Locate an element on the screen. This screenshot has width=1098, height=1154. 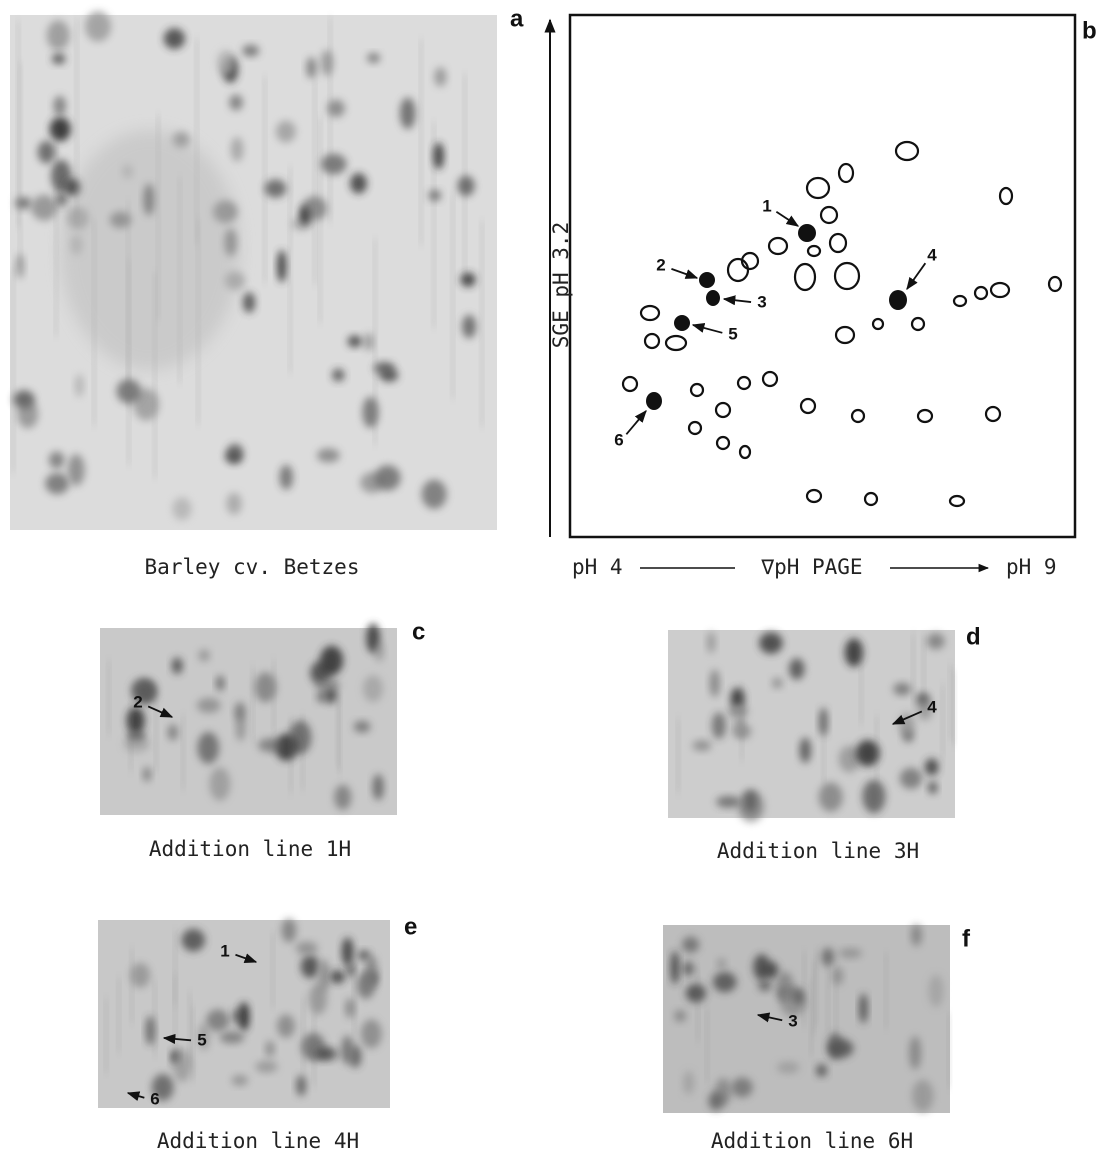
panel-letter: d is located at coordinates (973, 636).